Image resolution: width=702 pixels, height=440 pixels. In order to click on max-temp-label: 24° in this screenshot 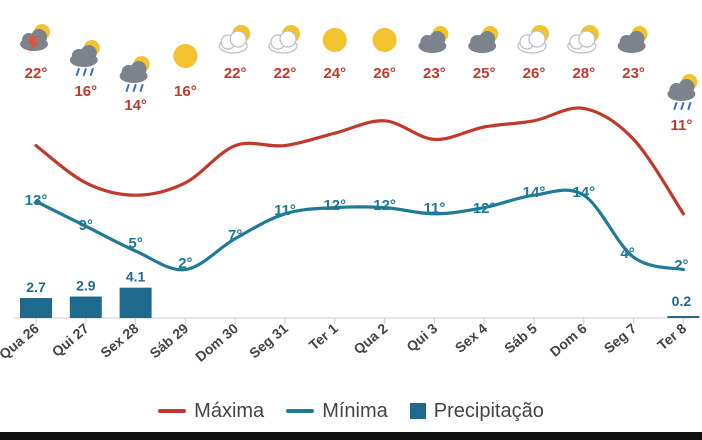, I will do `click(334, 73)`.